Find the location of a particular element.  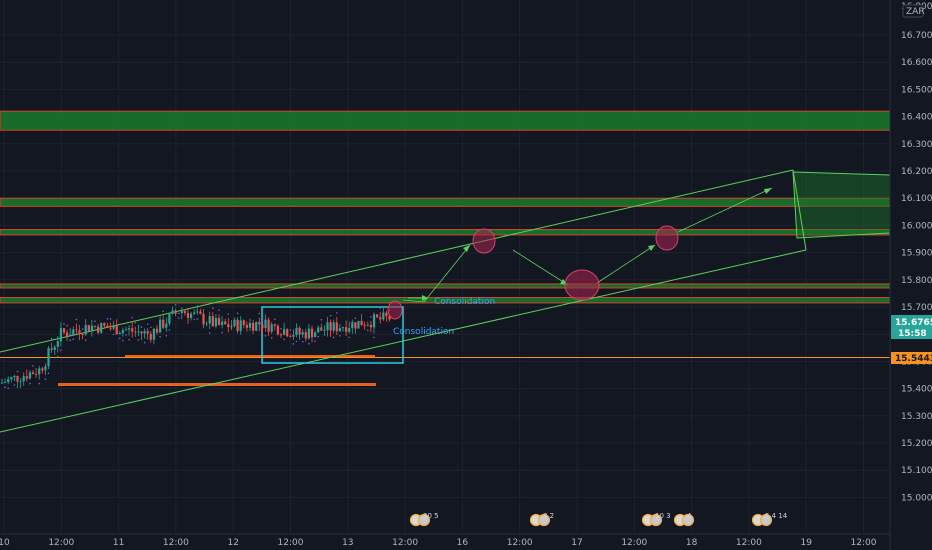

economic-events: 30 5 3 2 10 3 4 5 4 14 is located at coordinates (598, 519).